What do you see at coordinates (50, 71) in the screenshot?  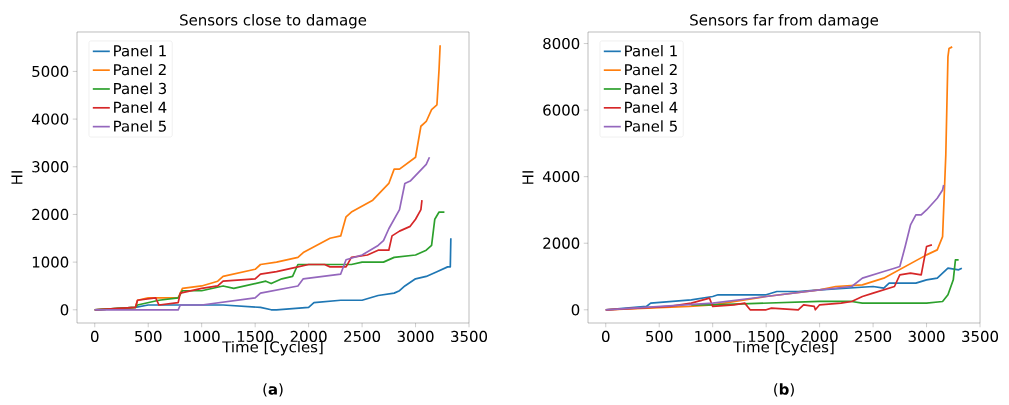 I see `y-tick-label: 5000` at bounding box center [50, 71].